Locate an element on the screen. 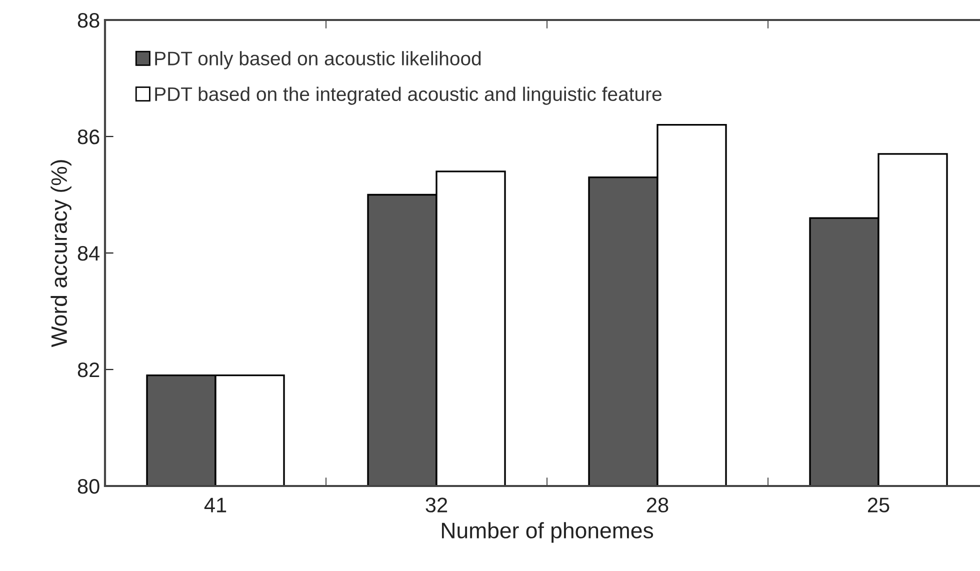 Image resolution: width=980 pixels, height=571 pixels. y-axis-title: Word accuracy (%) is located at coordinates (61, 254).